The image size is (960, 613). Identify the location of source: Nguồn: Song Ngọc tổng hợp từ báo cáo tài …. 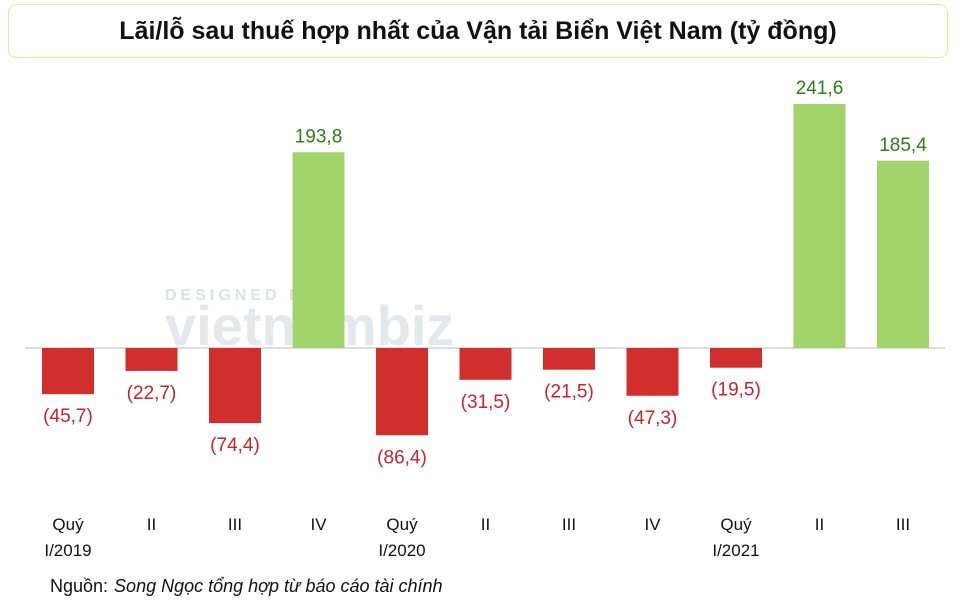
(246, 586).